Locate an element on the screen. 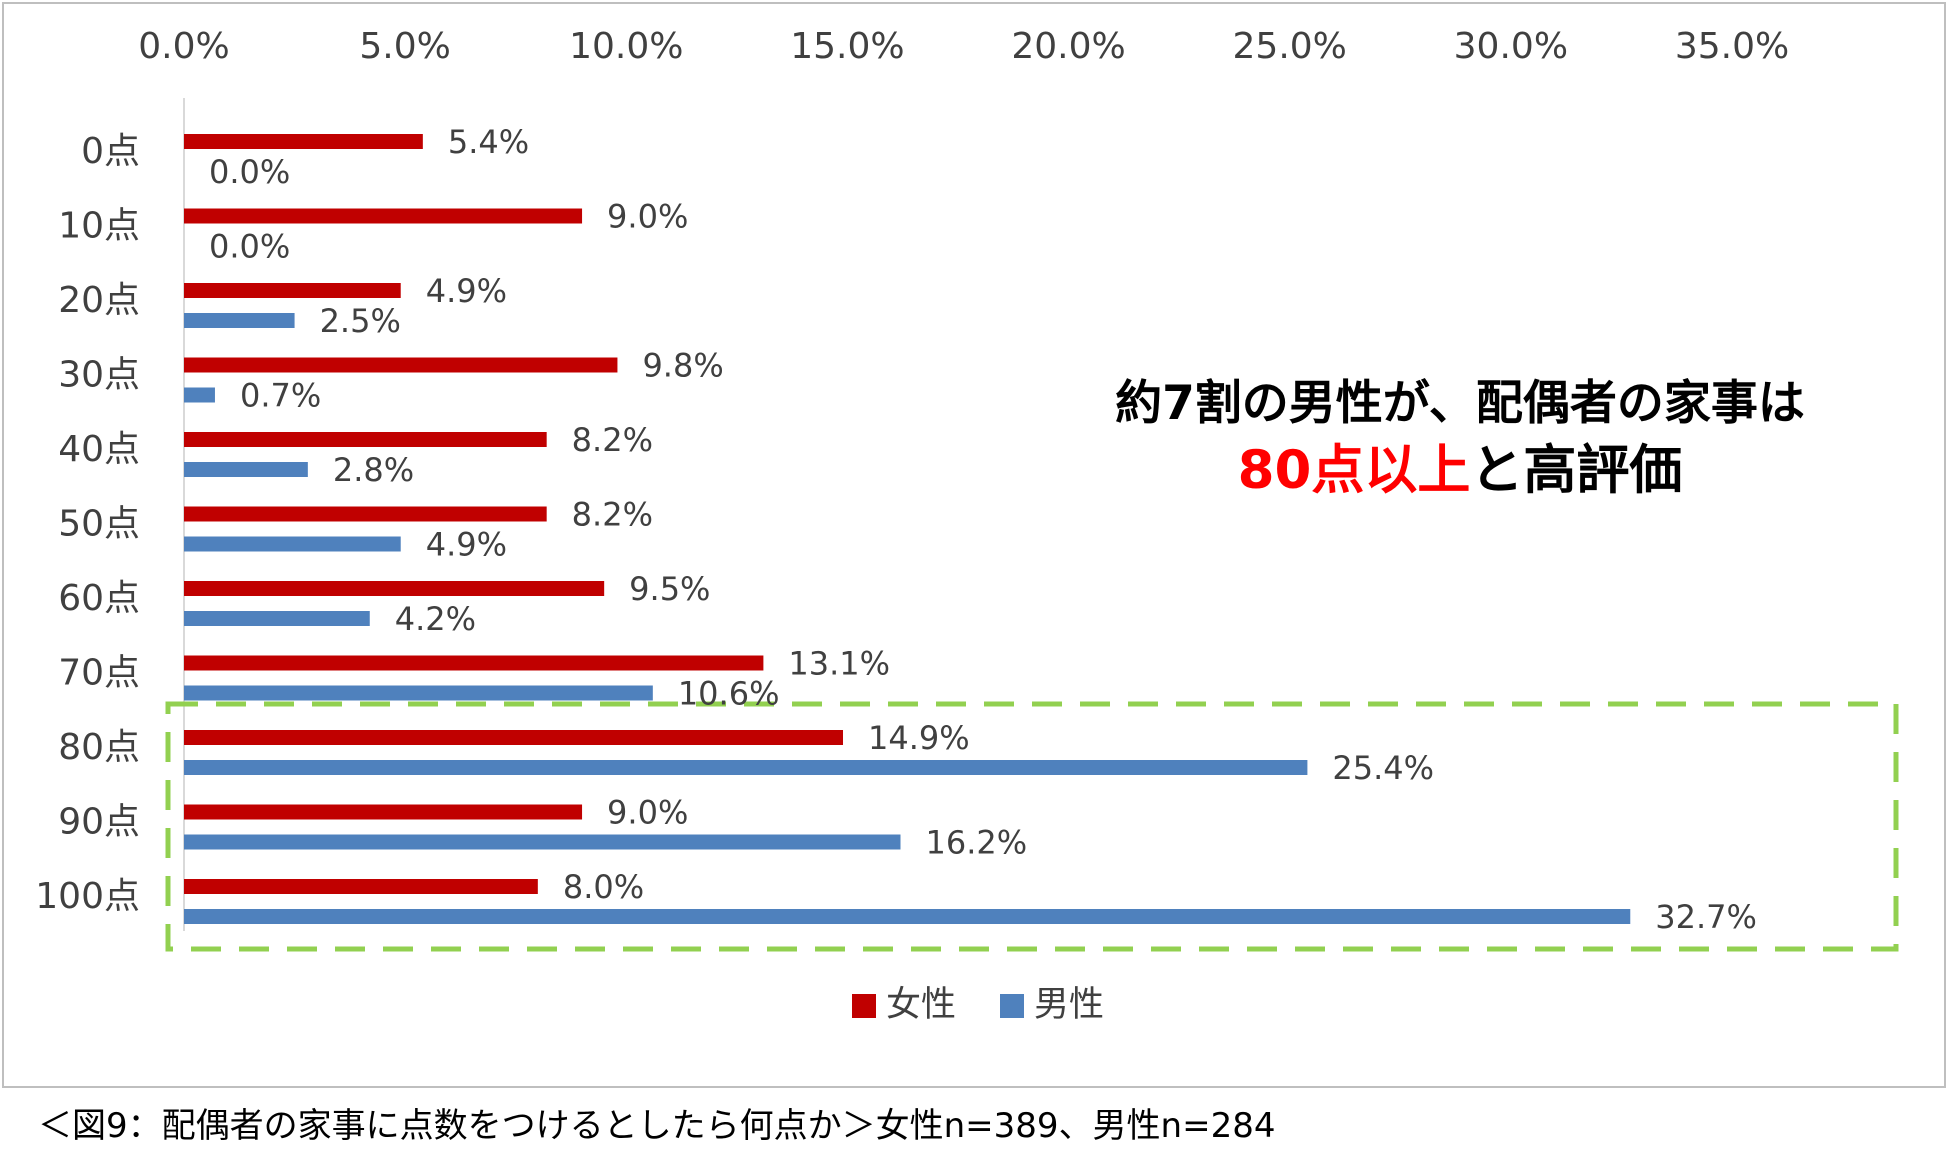  data-label-male: 2.5% is located at coordinates (360, 321).